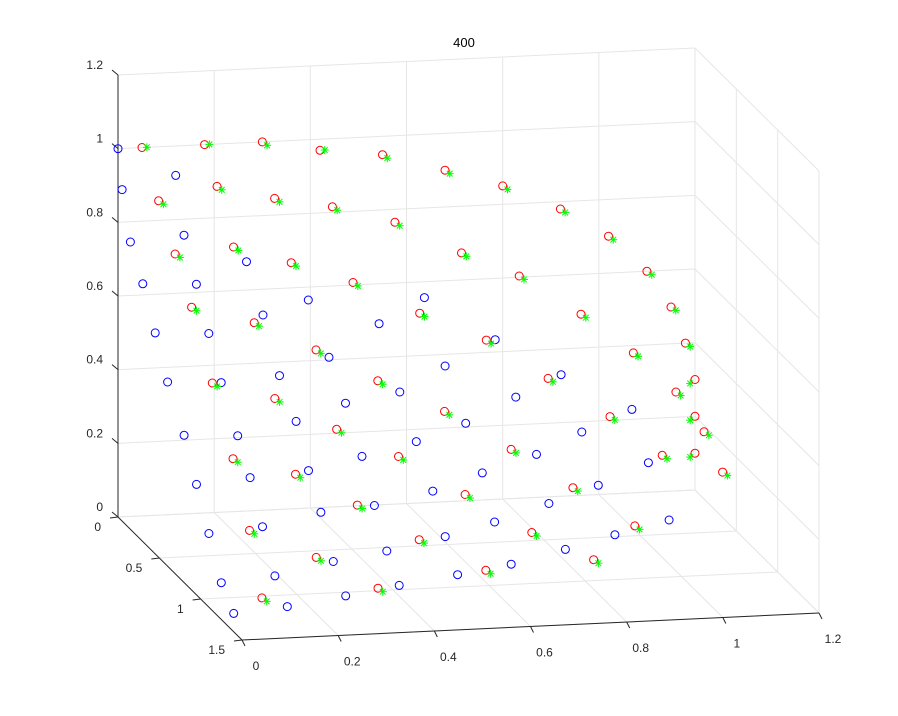  Describe the element at coordinates (94, 360) in the screenshot. I see `z-tick-label: 0.4` at that location.